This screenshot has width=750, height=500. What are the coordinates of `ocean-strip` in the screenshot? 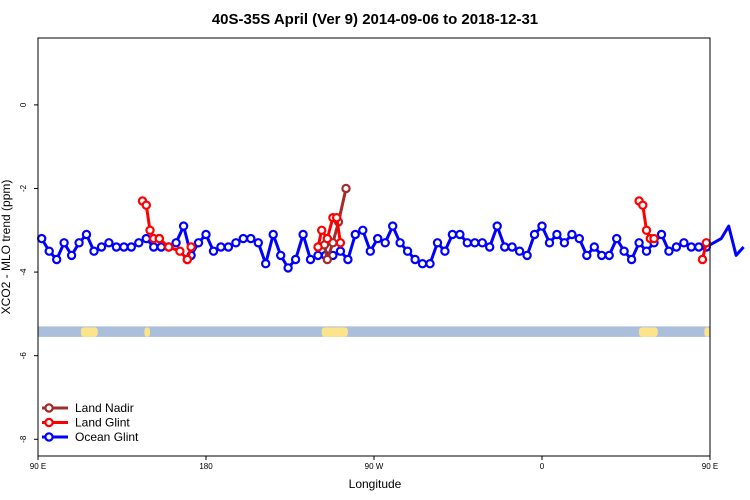 It's located at (374, 331).